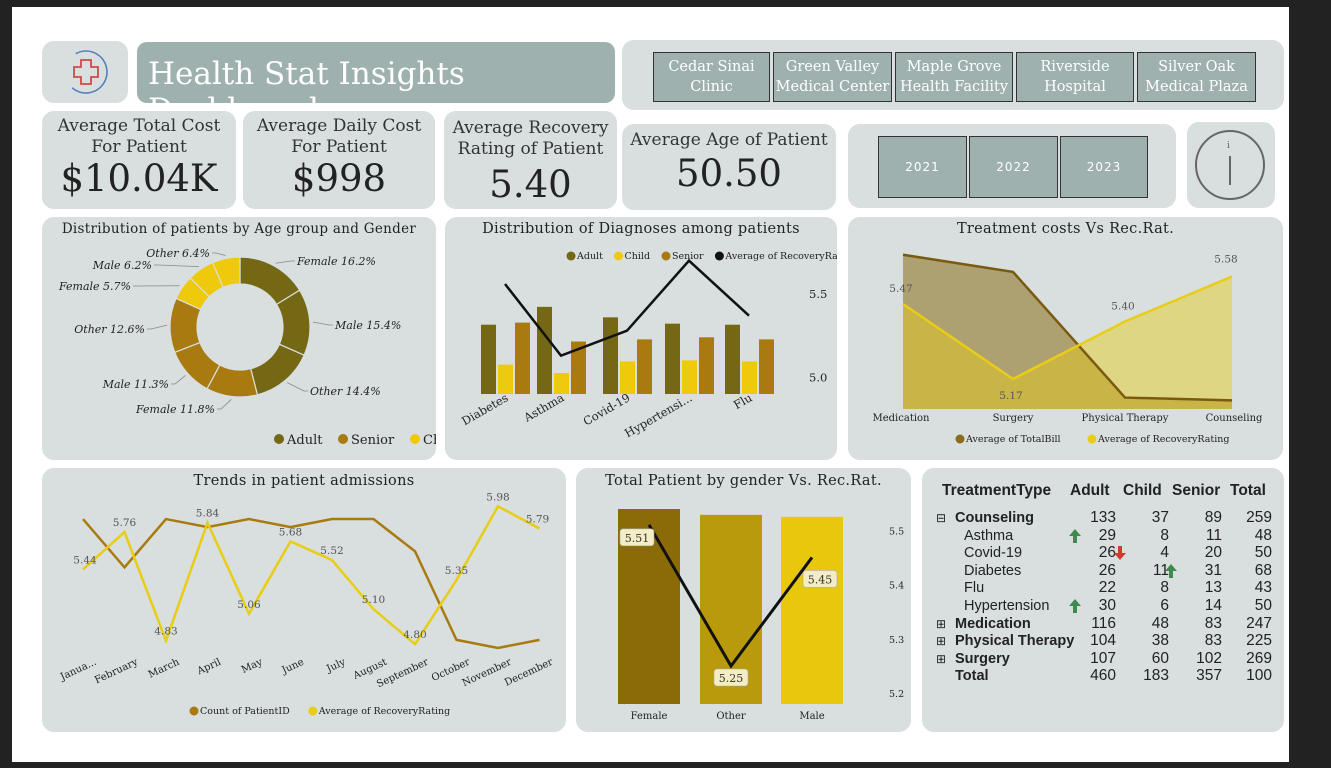 The height and width of the screenshot is (768, 1331). I want to click on info-button: i, so click(1231, 165).